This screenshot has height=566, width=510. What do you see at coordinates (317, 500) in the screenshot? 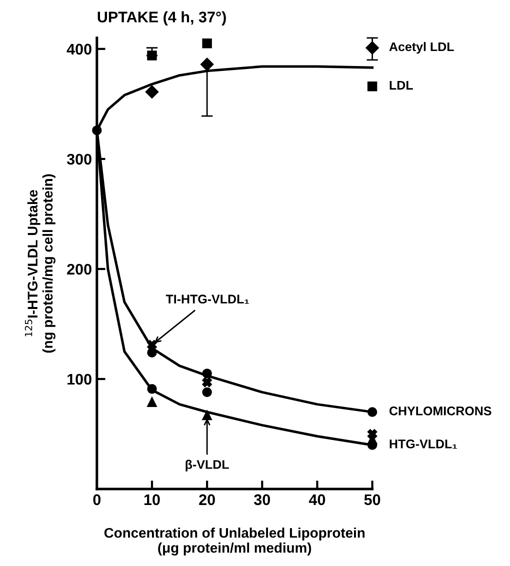
I see `x-tick-label: 40` at bounding box center [317, 500].